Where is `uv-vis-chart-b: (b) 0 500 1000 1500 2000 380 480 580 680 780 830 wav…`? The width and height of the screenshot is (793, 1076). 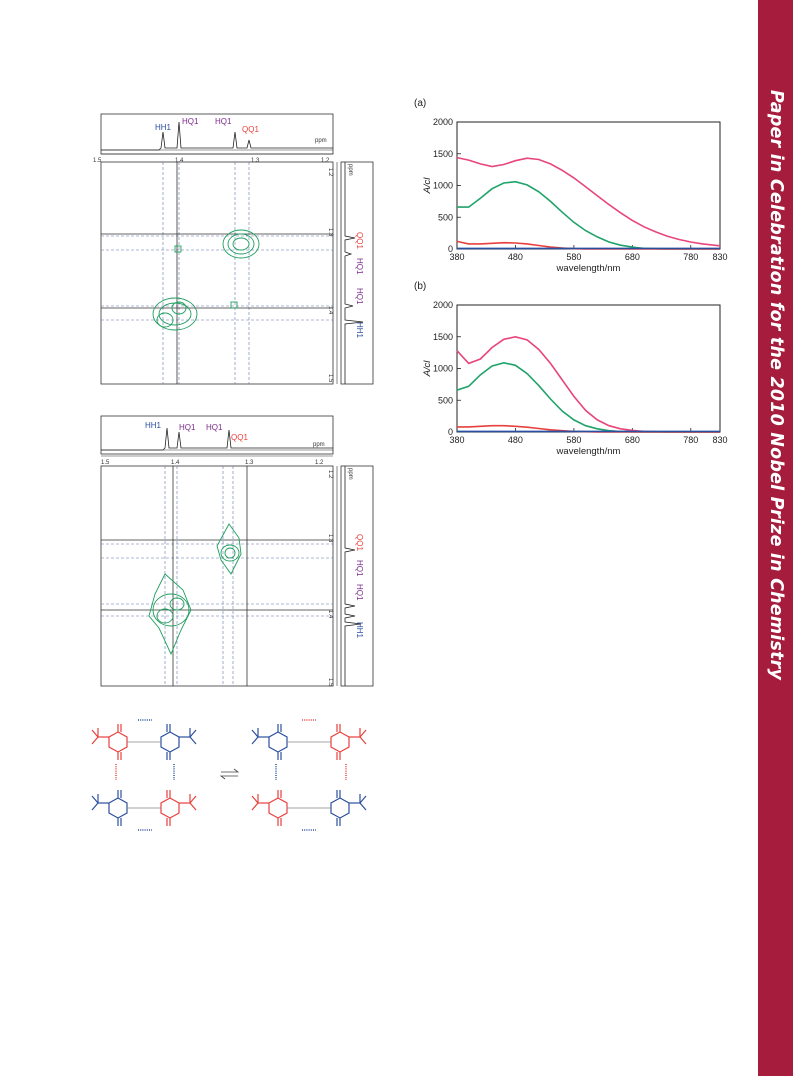 uv-vis-chart-b: (b) 0 500 1000 1500 2000 380 480 580 680 780 830 wav… is located at coordinates (571, 369).